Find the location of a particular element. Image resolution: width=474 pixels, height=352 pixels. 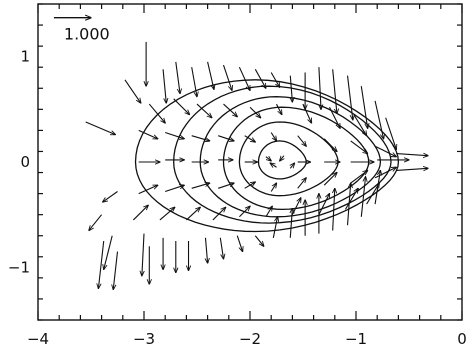

y-tick-label: −1 is located at coordinates (19, 267).